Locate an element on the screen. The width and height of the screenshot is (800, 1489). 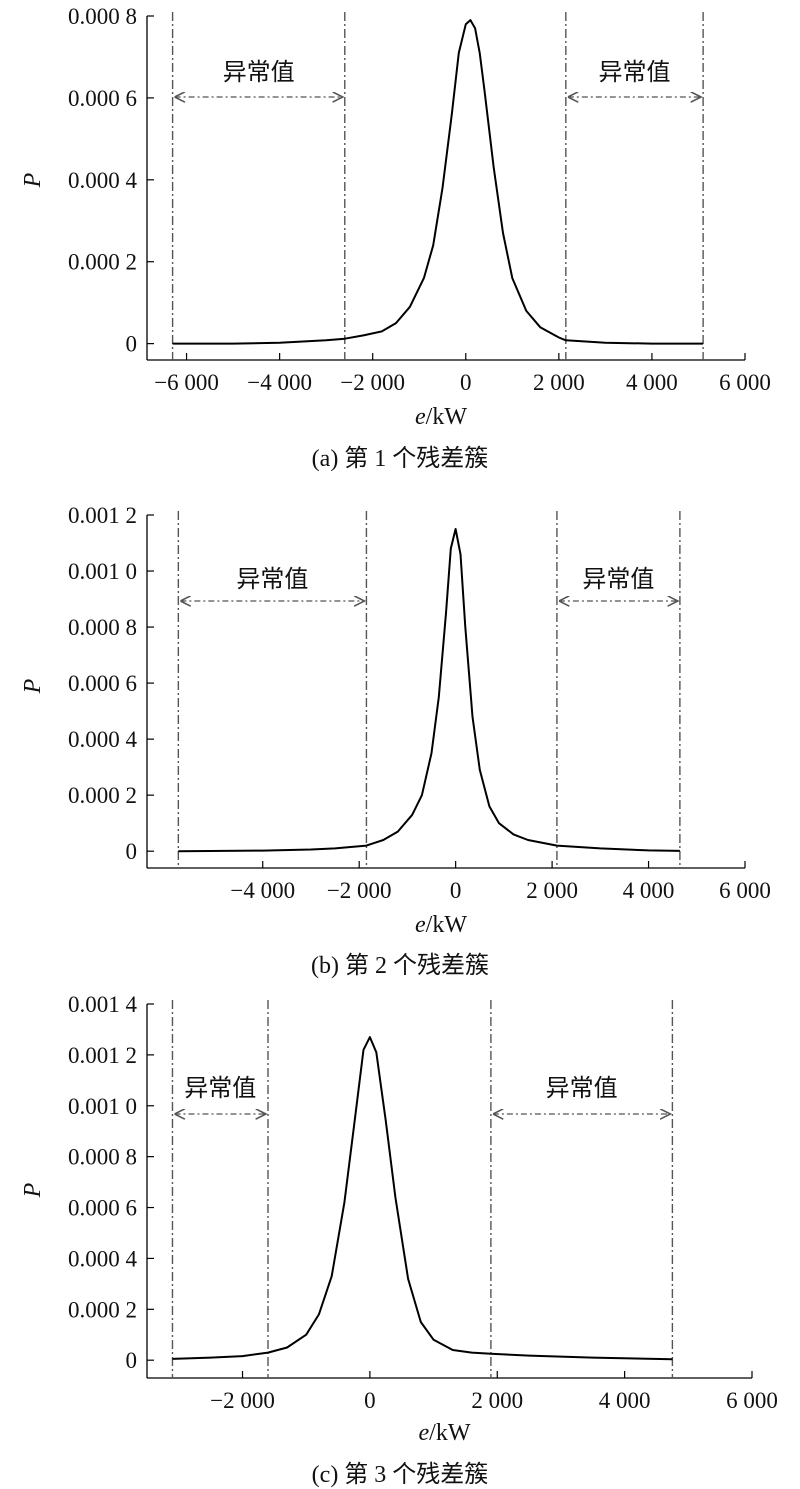
caption-b: (b) 第 2 个残差簇 is located at coordinates (400, 966).